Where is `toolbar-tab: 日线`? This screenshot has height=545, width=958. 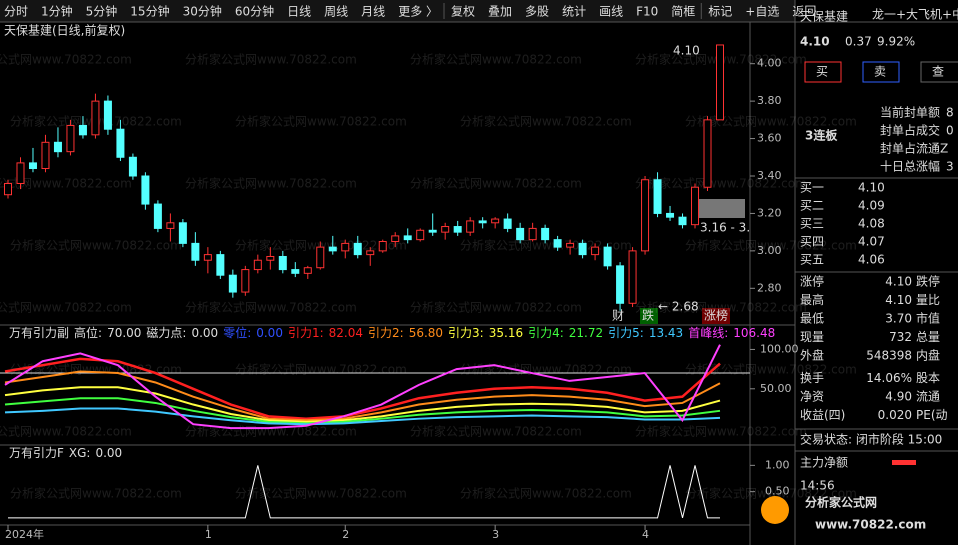
toolbar-tab: 日线 is located at coordinates (299, 12).